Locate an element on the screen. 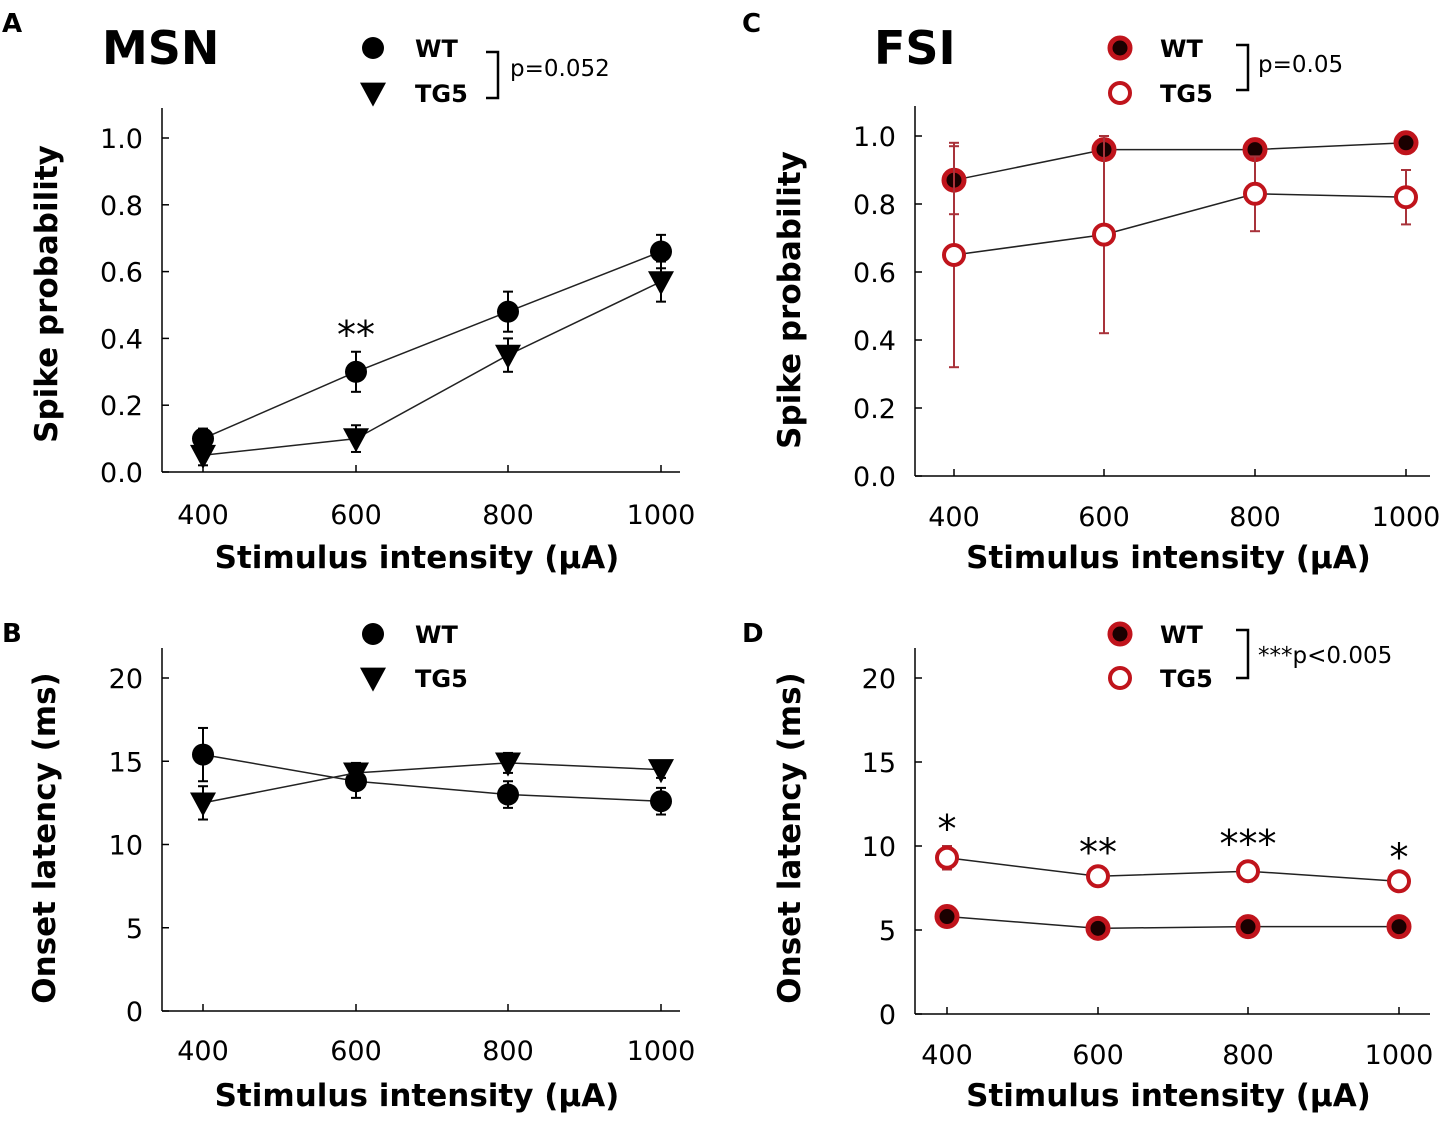 The height and width of the screenshot is (1126, 1452). y-tick-label: 0.0 is located at coordinates (121, 473).